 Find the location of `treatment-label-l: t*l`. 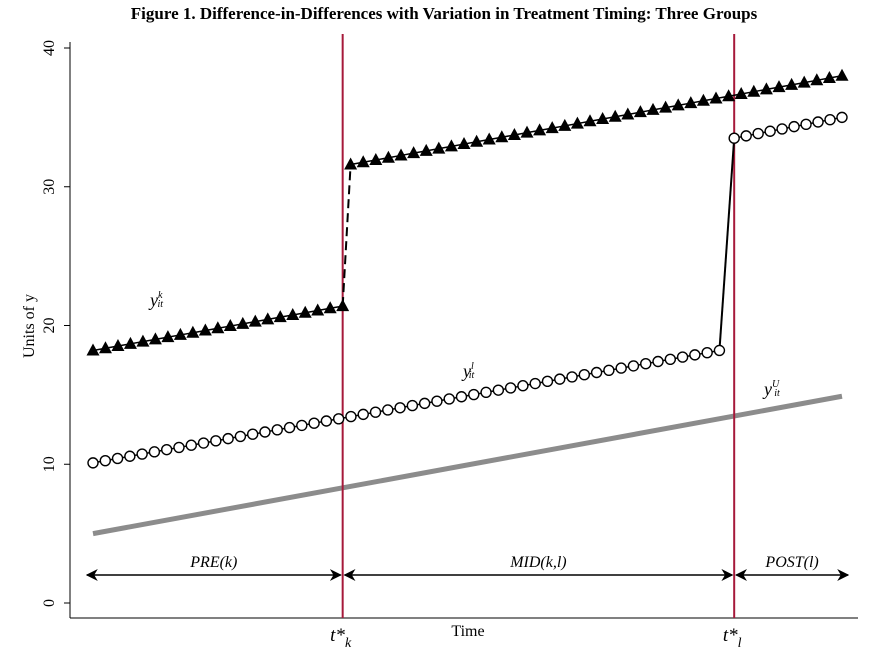

treatment-label-l: t*l is located at coordinates (732, 638).